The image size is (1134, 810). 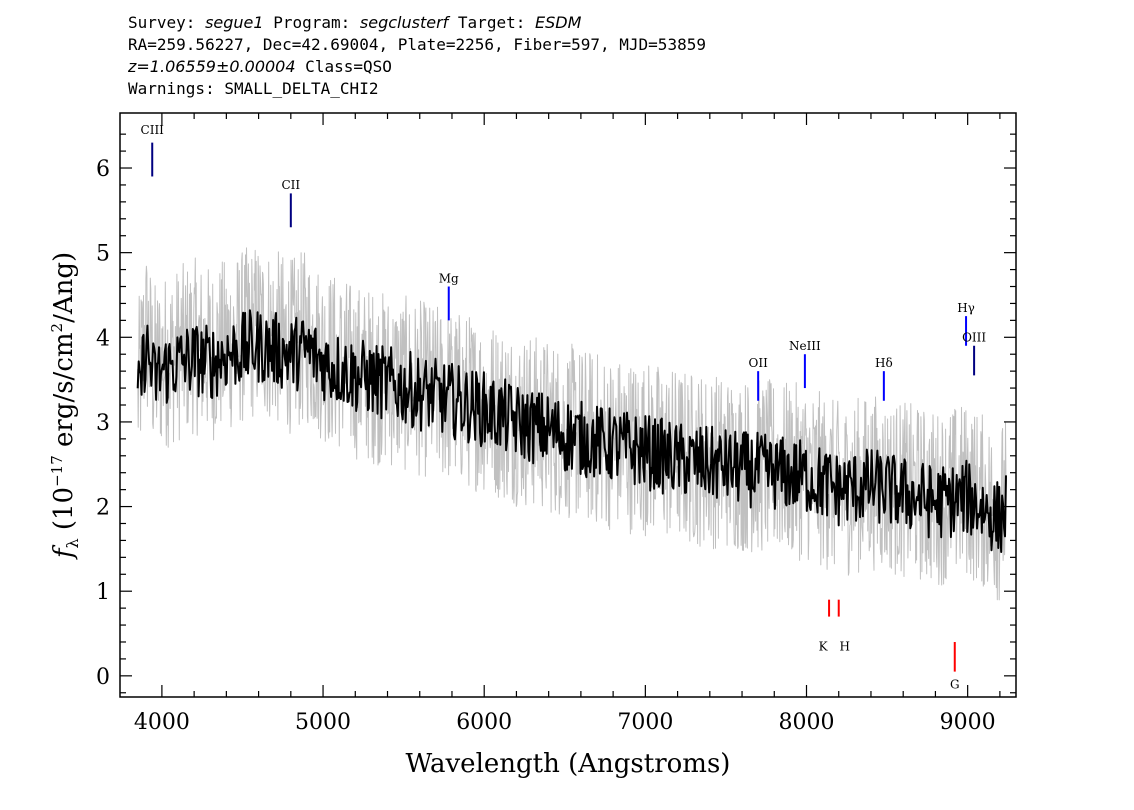 What do you see at coordinates (253, 88) in the screenshot?
I see `header-line-warnings: Warnings: SMALL_DELTA_CHI2` at bounding box center [253, 88].